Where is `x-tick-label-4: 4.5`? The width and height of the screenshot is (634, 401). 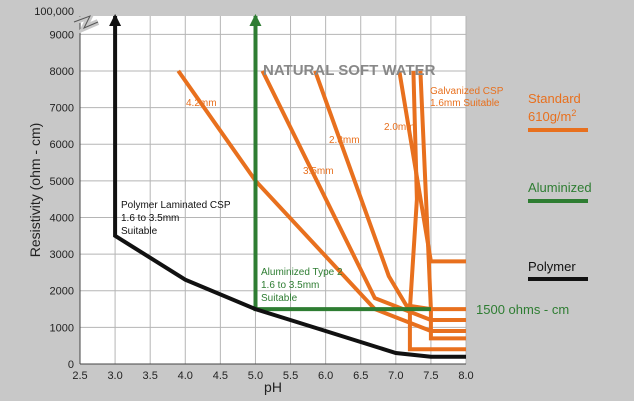 x-tick-label-4: 4.5 is located at coordinates (220, 376).